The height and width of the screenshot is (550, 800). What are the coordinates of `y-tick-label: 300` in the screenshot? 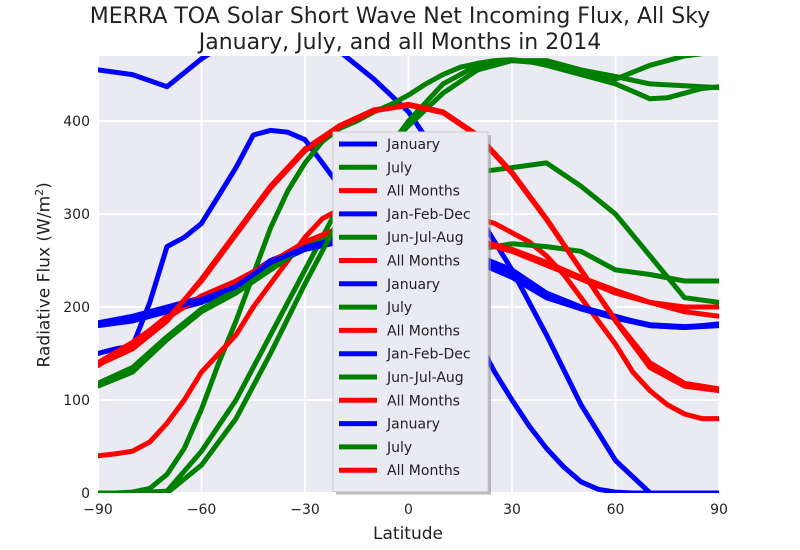 It's located at (76, 215).